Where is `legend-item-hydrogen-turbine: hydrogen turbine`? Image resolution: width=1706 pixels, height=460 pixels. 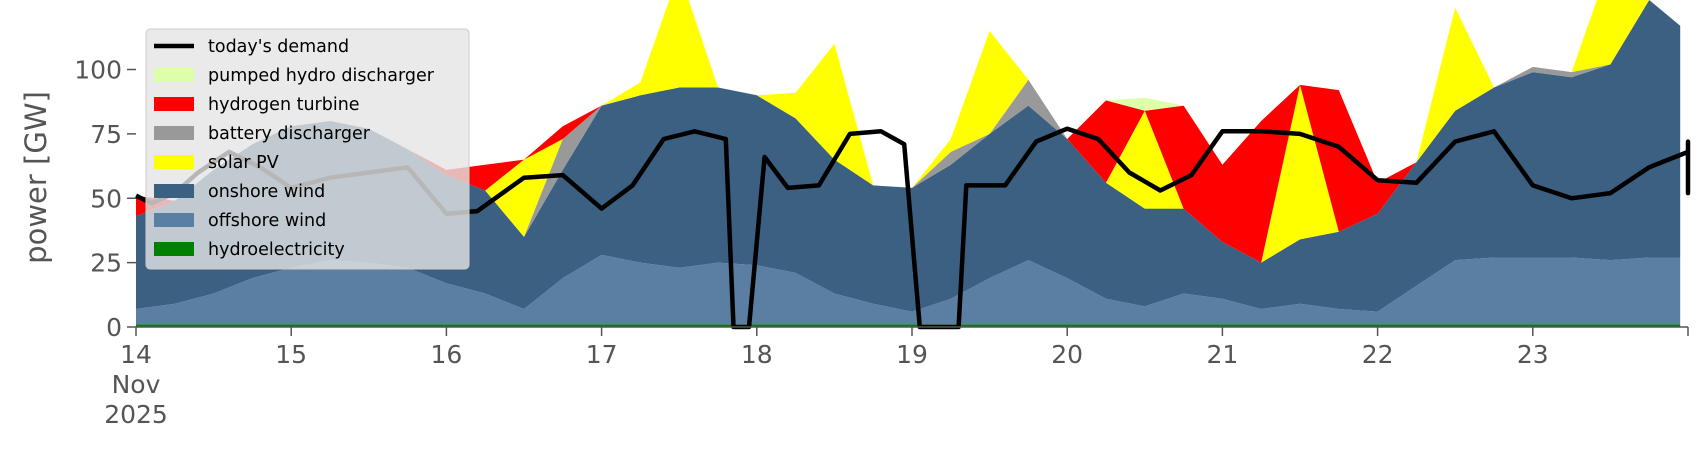 legend-item-hydrogen-turbine: hydrogen turbine is located at coordinates (257, 105).